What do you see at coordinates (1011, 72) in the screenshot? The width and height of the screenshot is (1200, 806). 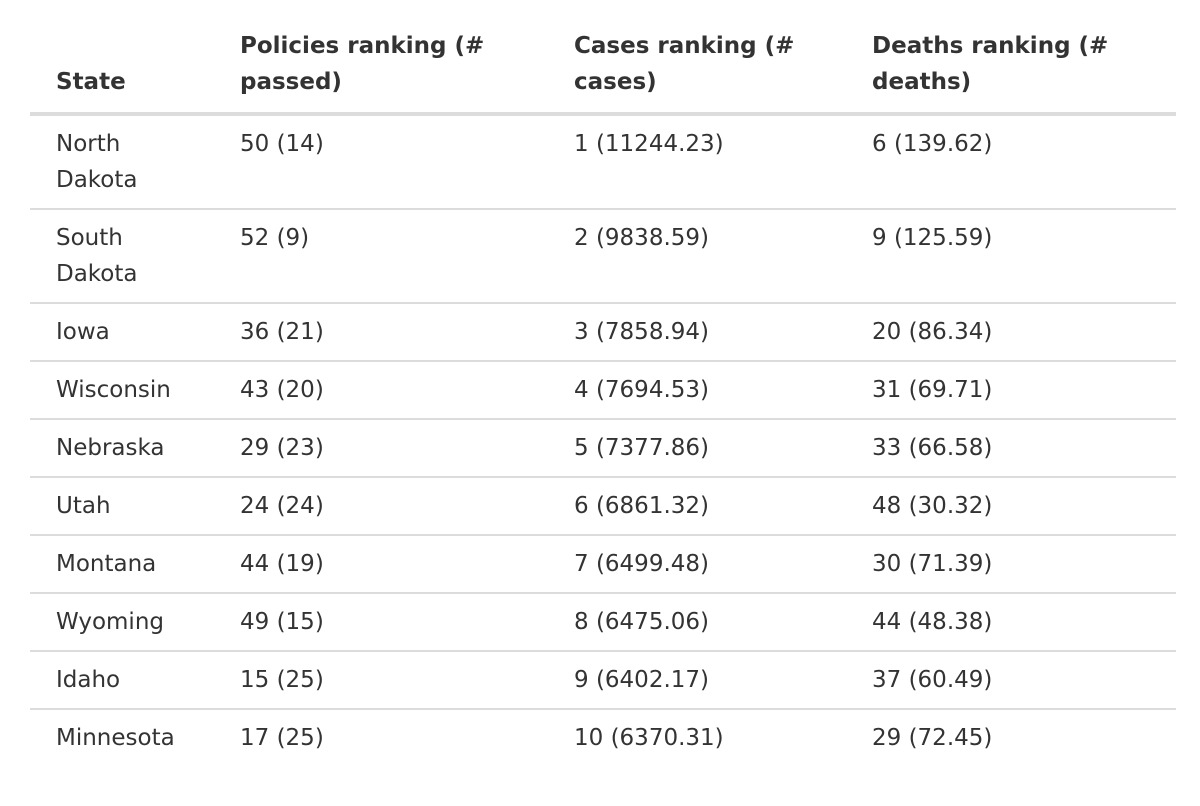 I see `header-deaths-ranking: Deaths ranking (# deaths)` at bounding box center [1011, 72].